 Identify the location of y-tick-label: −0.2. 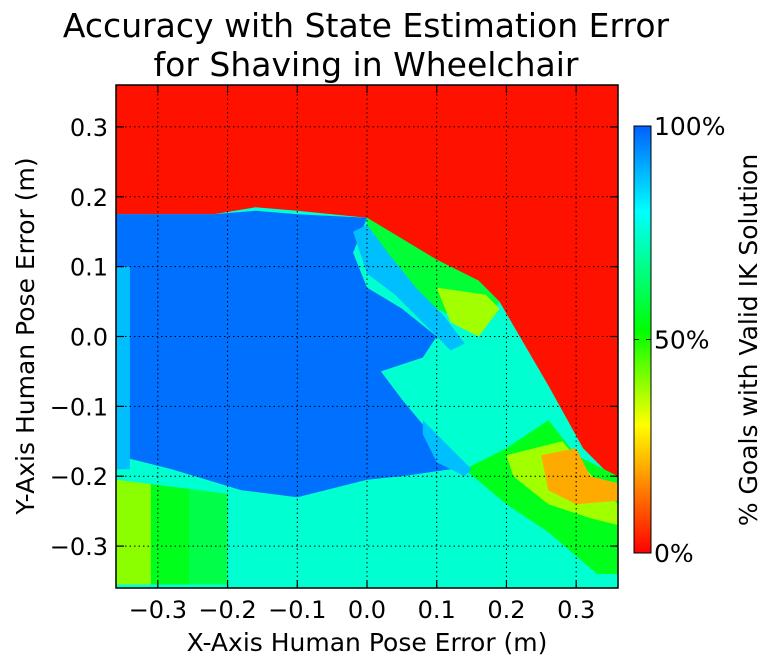
(79, 477).